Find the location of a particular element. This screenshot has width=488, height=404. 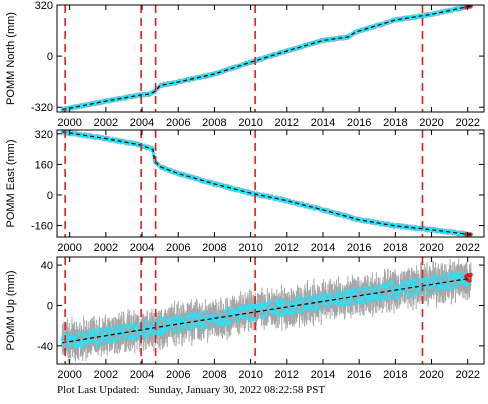

y-axis-label: POMM North (mm) is located at coordinates (11, 58).